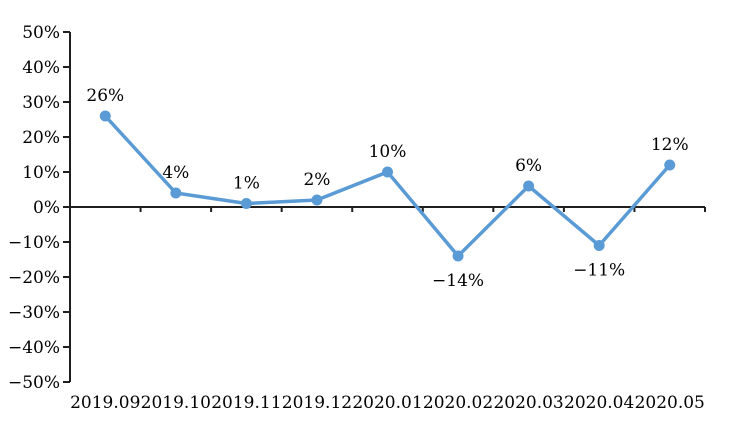 This screenshot has width=752, height=432. What do you see at coordinates (41, 33) in the screenshot?
I see `y-tick-label: 50%` at bounding box center [41, 33].